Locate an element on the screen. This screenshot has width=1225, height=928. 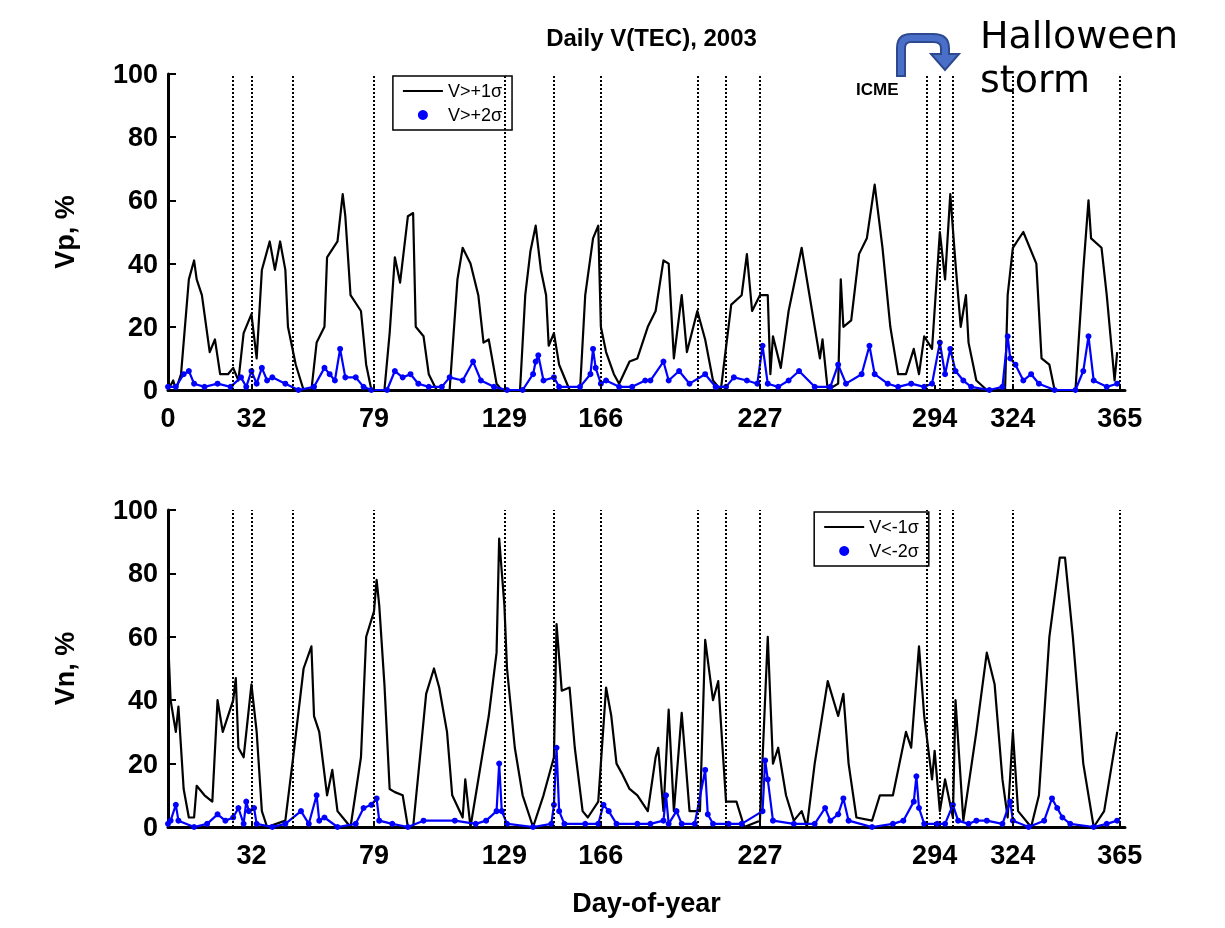
annotation: ICME is located at coordinates (878, 90).